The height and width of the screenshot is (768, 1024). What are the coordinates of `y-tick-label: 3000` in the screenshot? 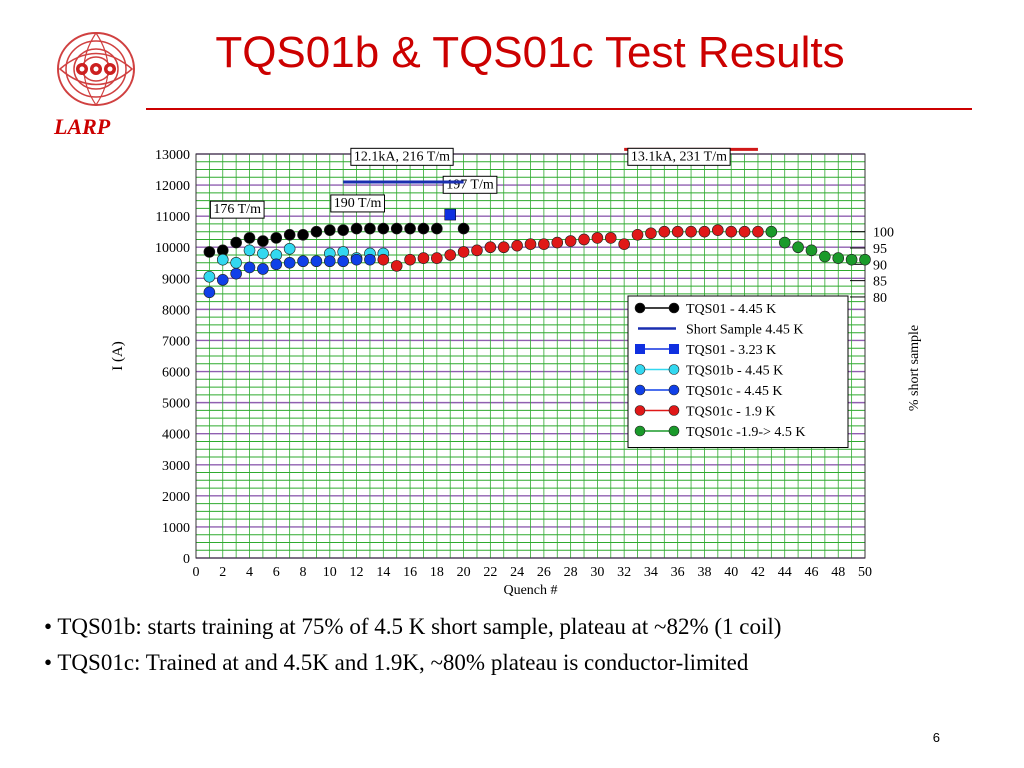 It's located at (176, 466).